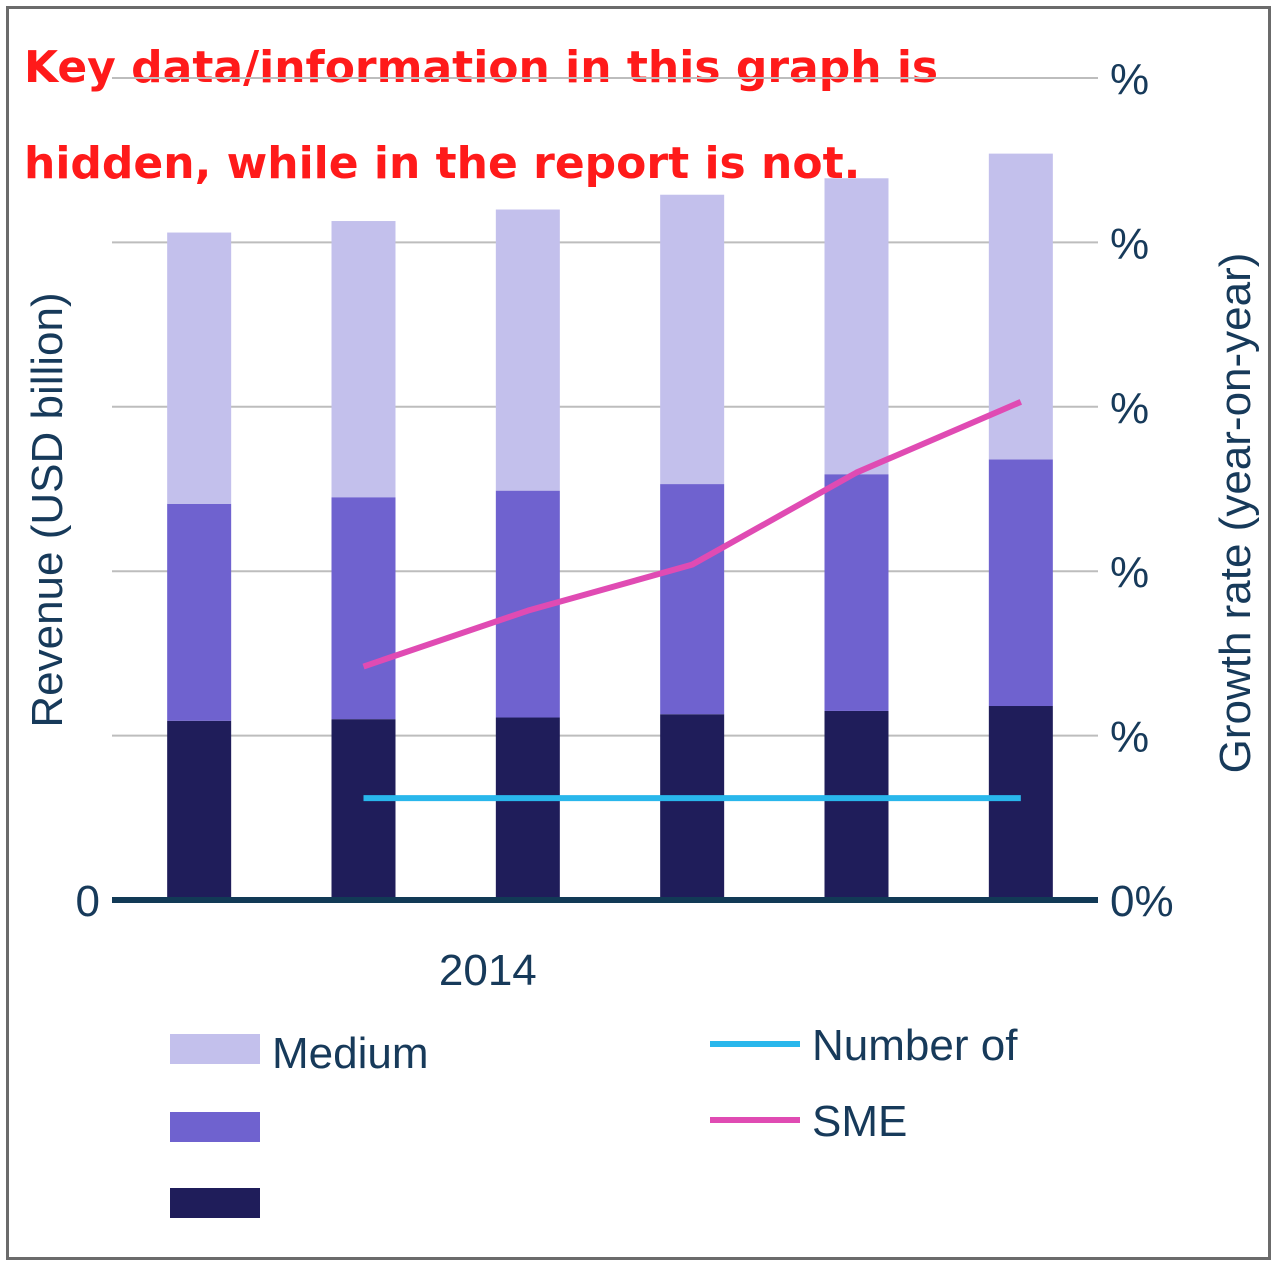 Image resolution: width=1281 pixels, height=1270 pixels. I want to click on legend-line-label-2: SME, so click(859, 1121).